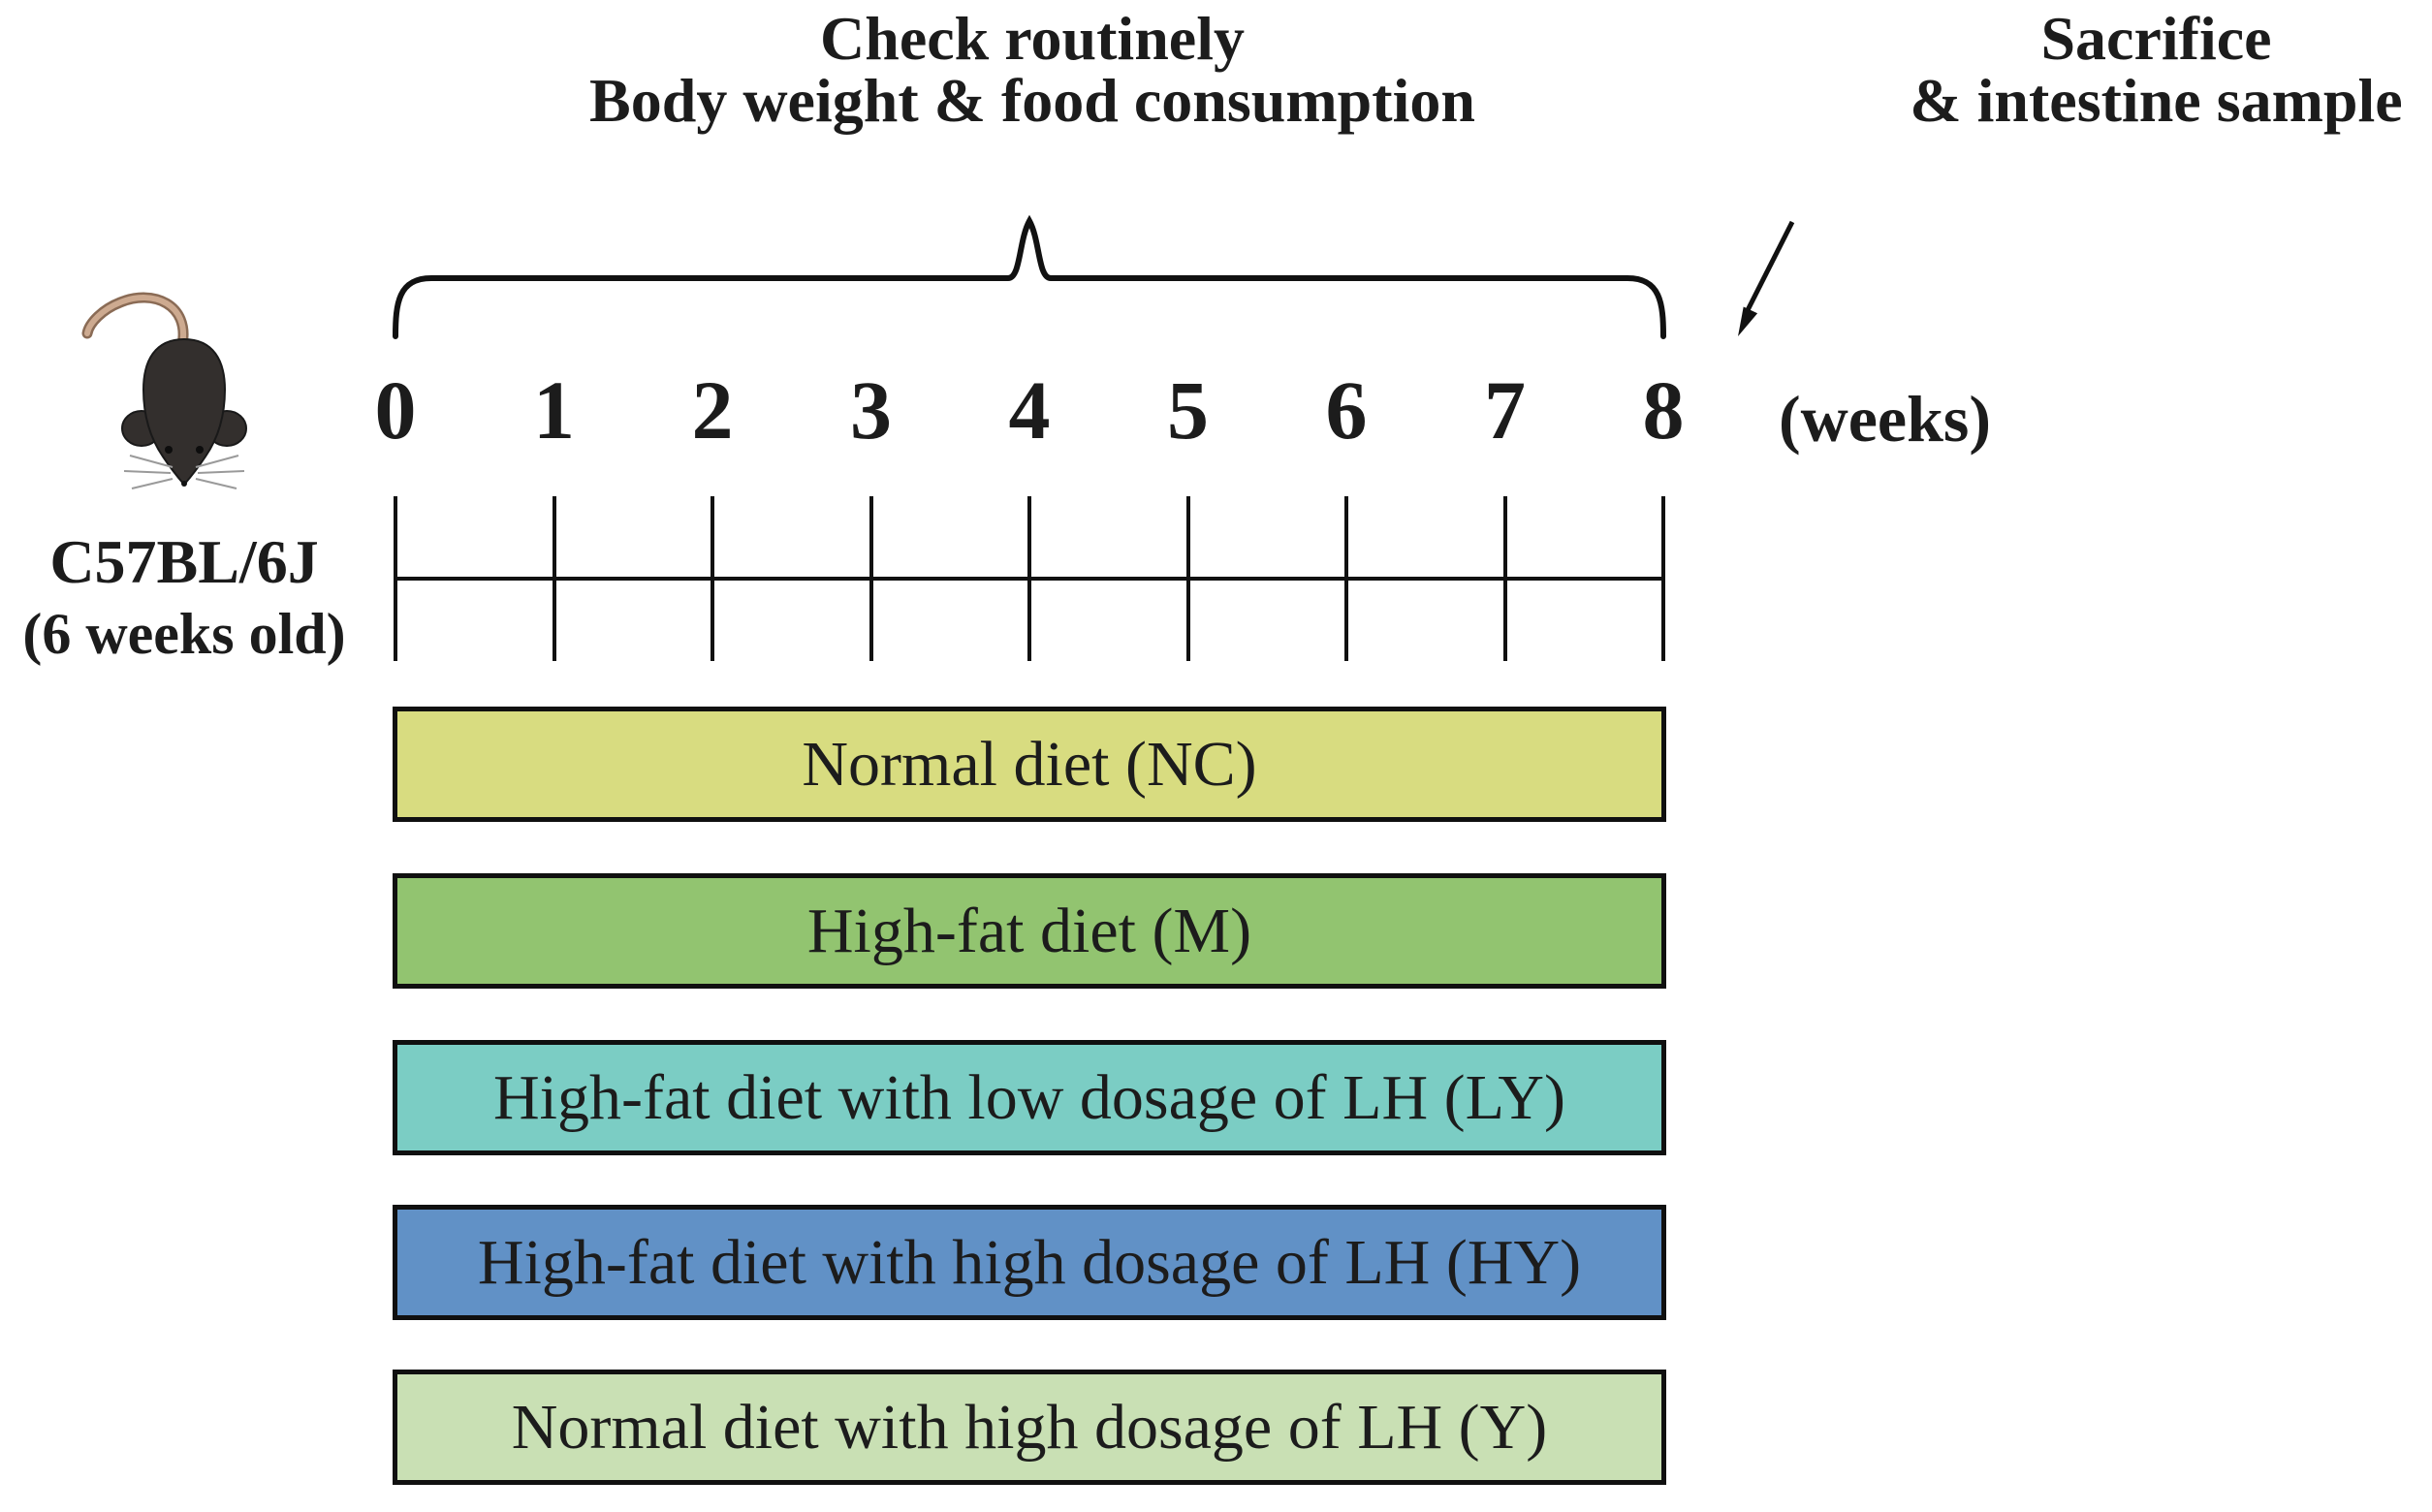 Image resolution: width=2432 pixels, height=1512 pixels. What do you see at coordinates (164, 390) in the screenshot?
I see `mouse-icon` at bounding box center [164, 390].